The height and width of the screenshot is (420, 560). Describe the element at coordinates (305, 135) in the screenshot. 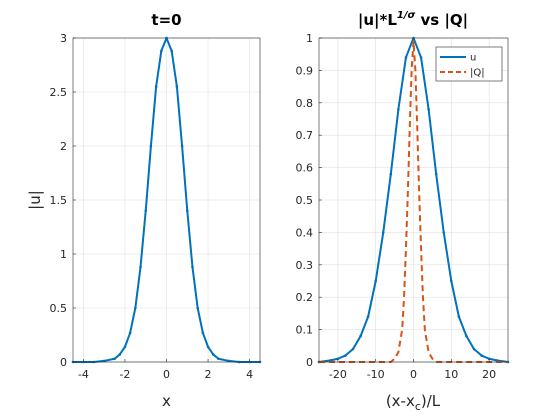

I see `right-y-tick-label: 0.7` at that location.